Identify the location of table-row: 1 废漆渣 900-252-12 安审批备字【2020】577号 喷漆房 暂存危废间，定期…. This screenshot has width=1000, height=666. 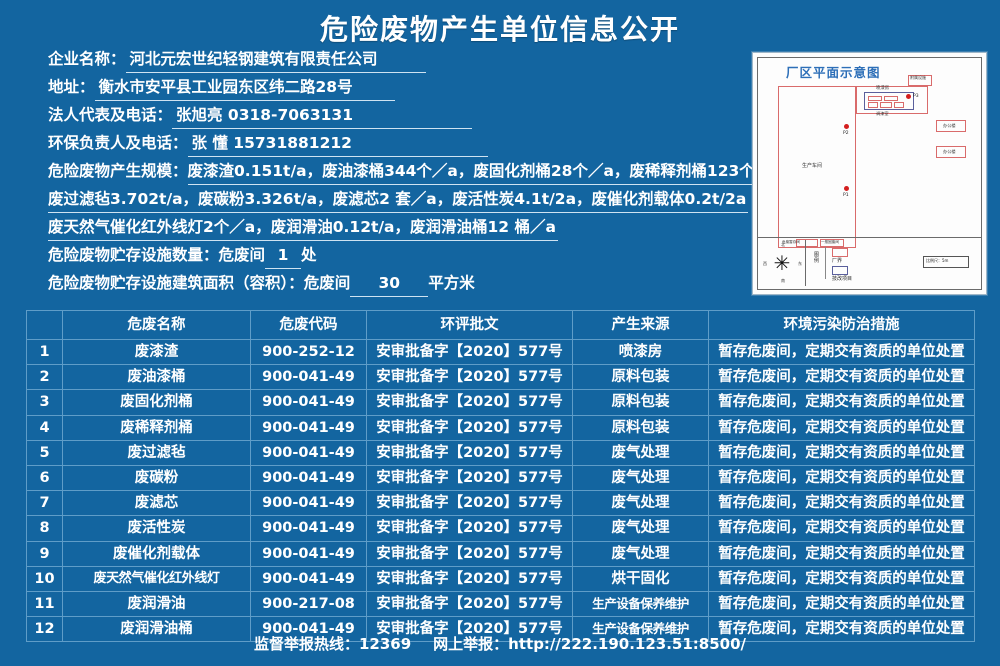
(500, 352).